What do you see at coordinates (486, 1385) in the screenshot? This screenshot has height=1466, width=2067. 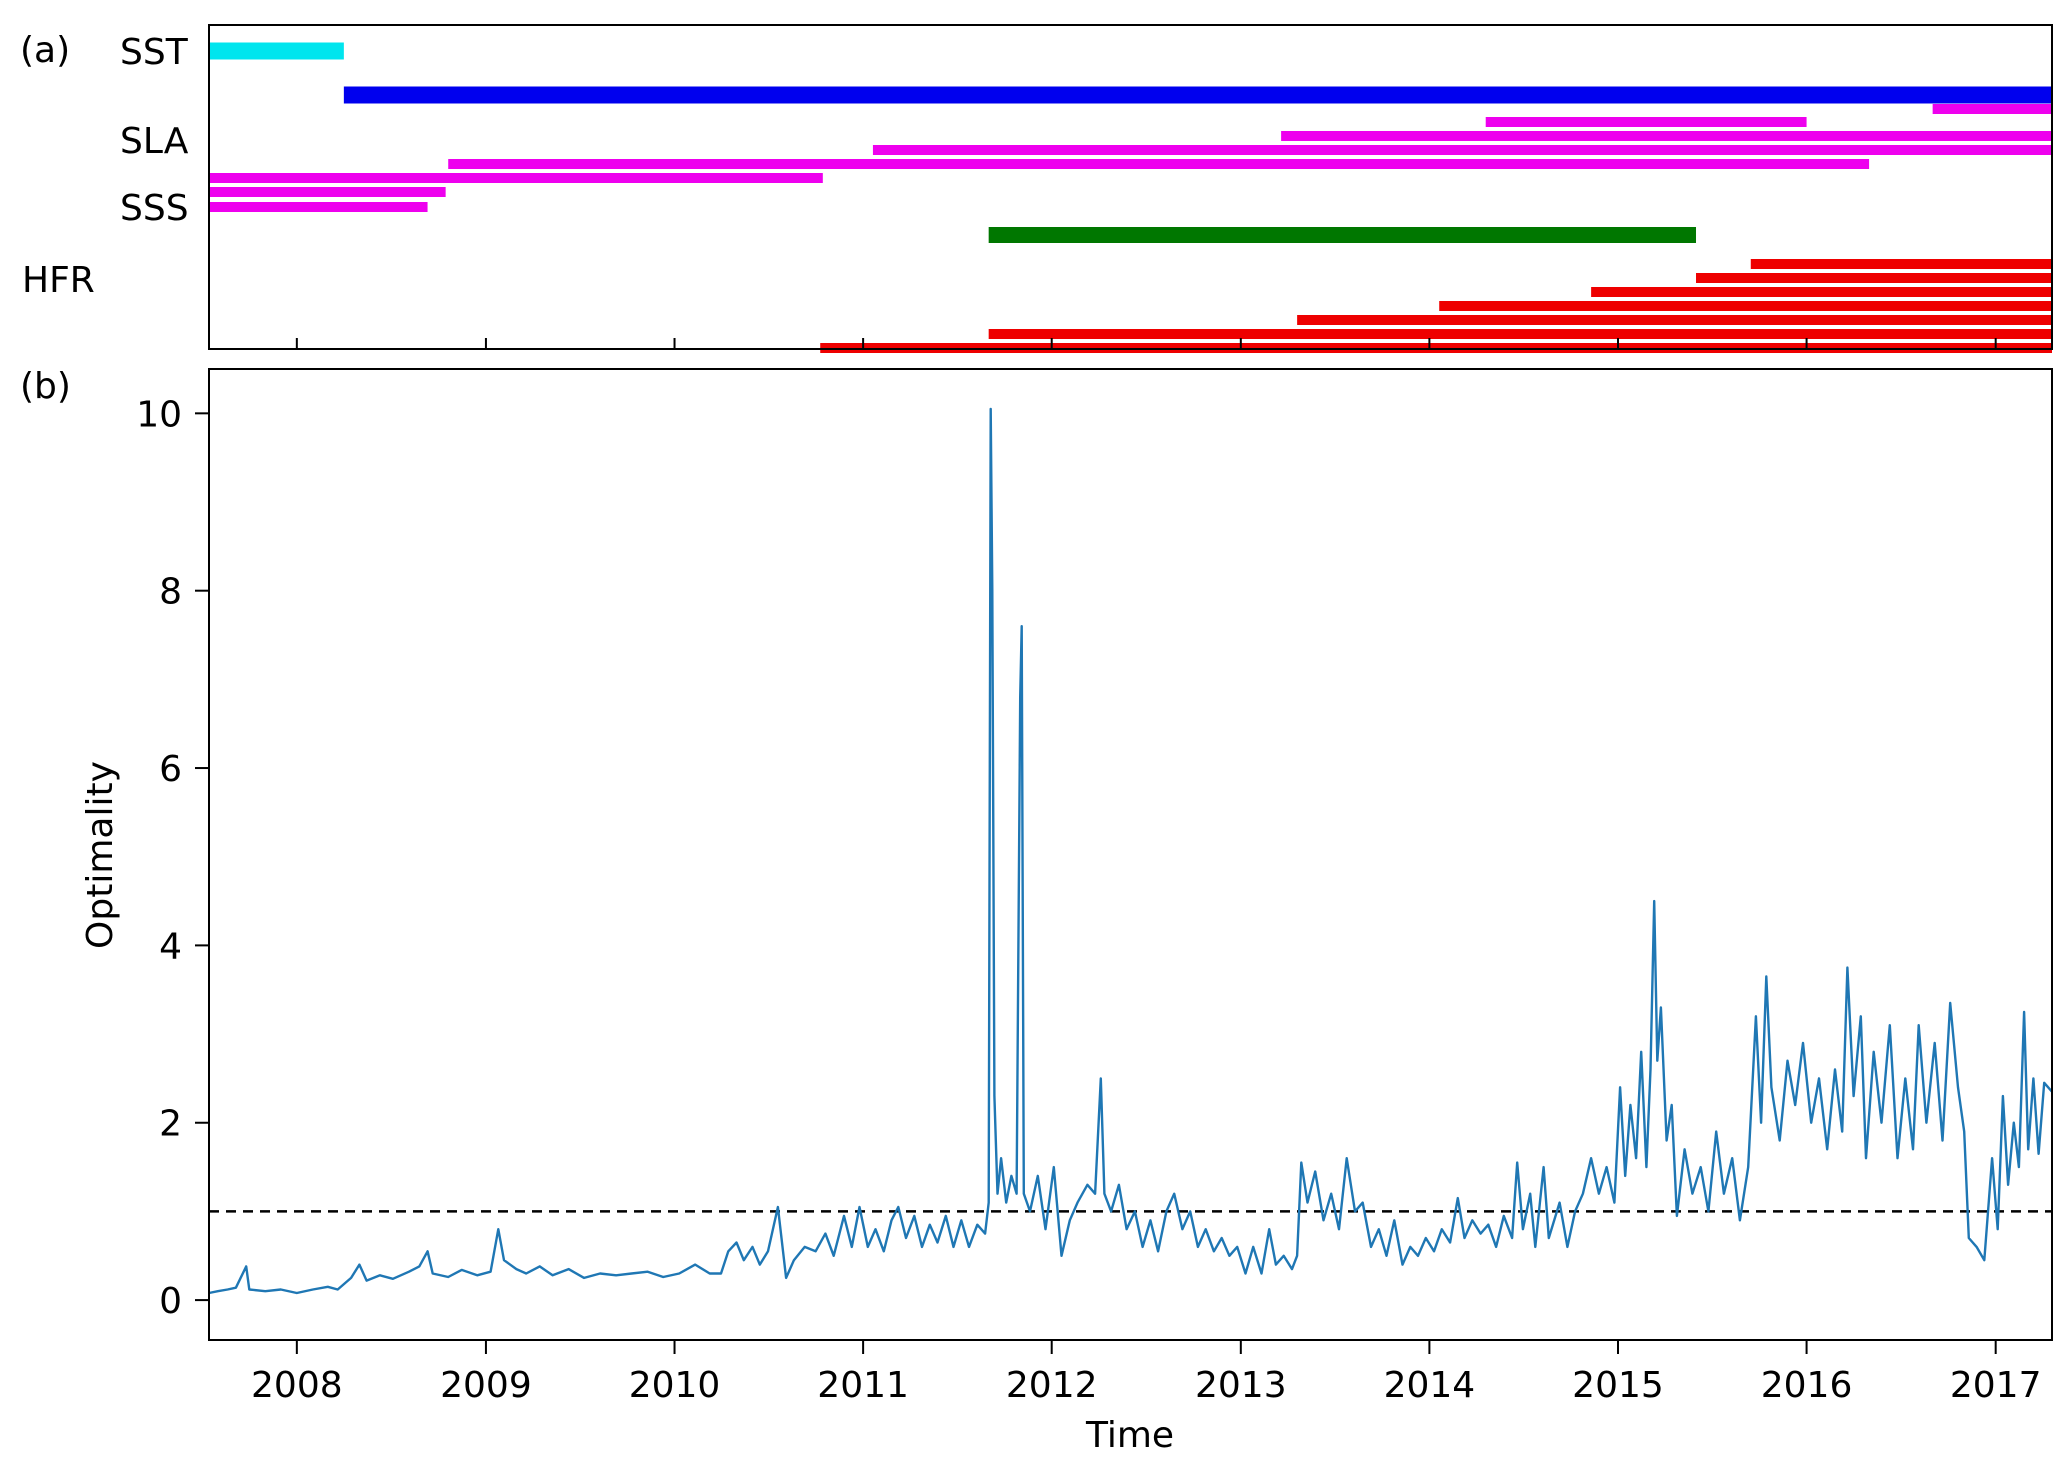 I see `x-tick-label: 2009` at bounding box center [486, 1385].